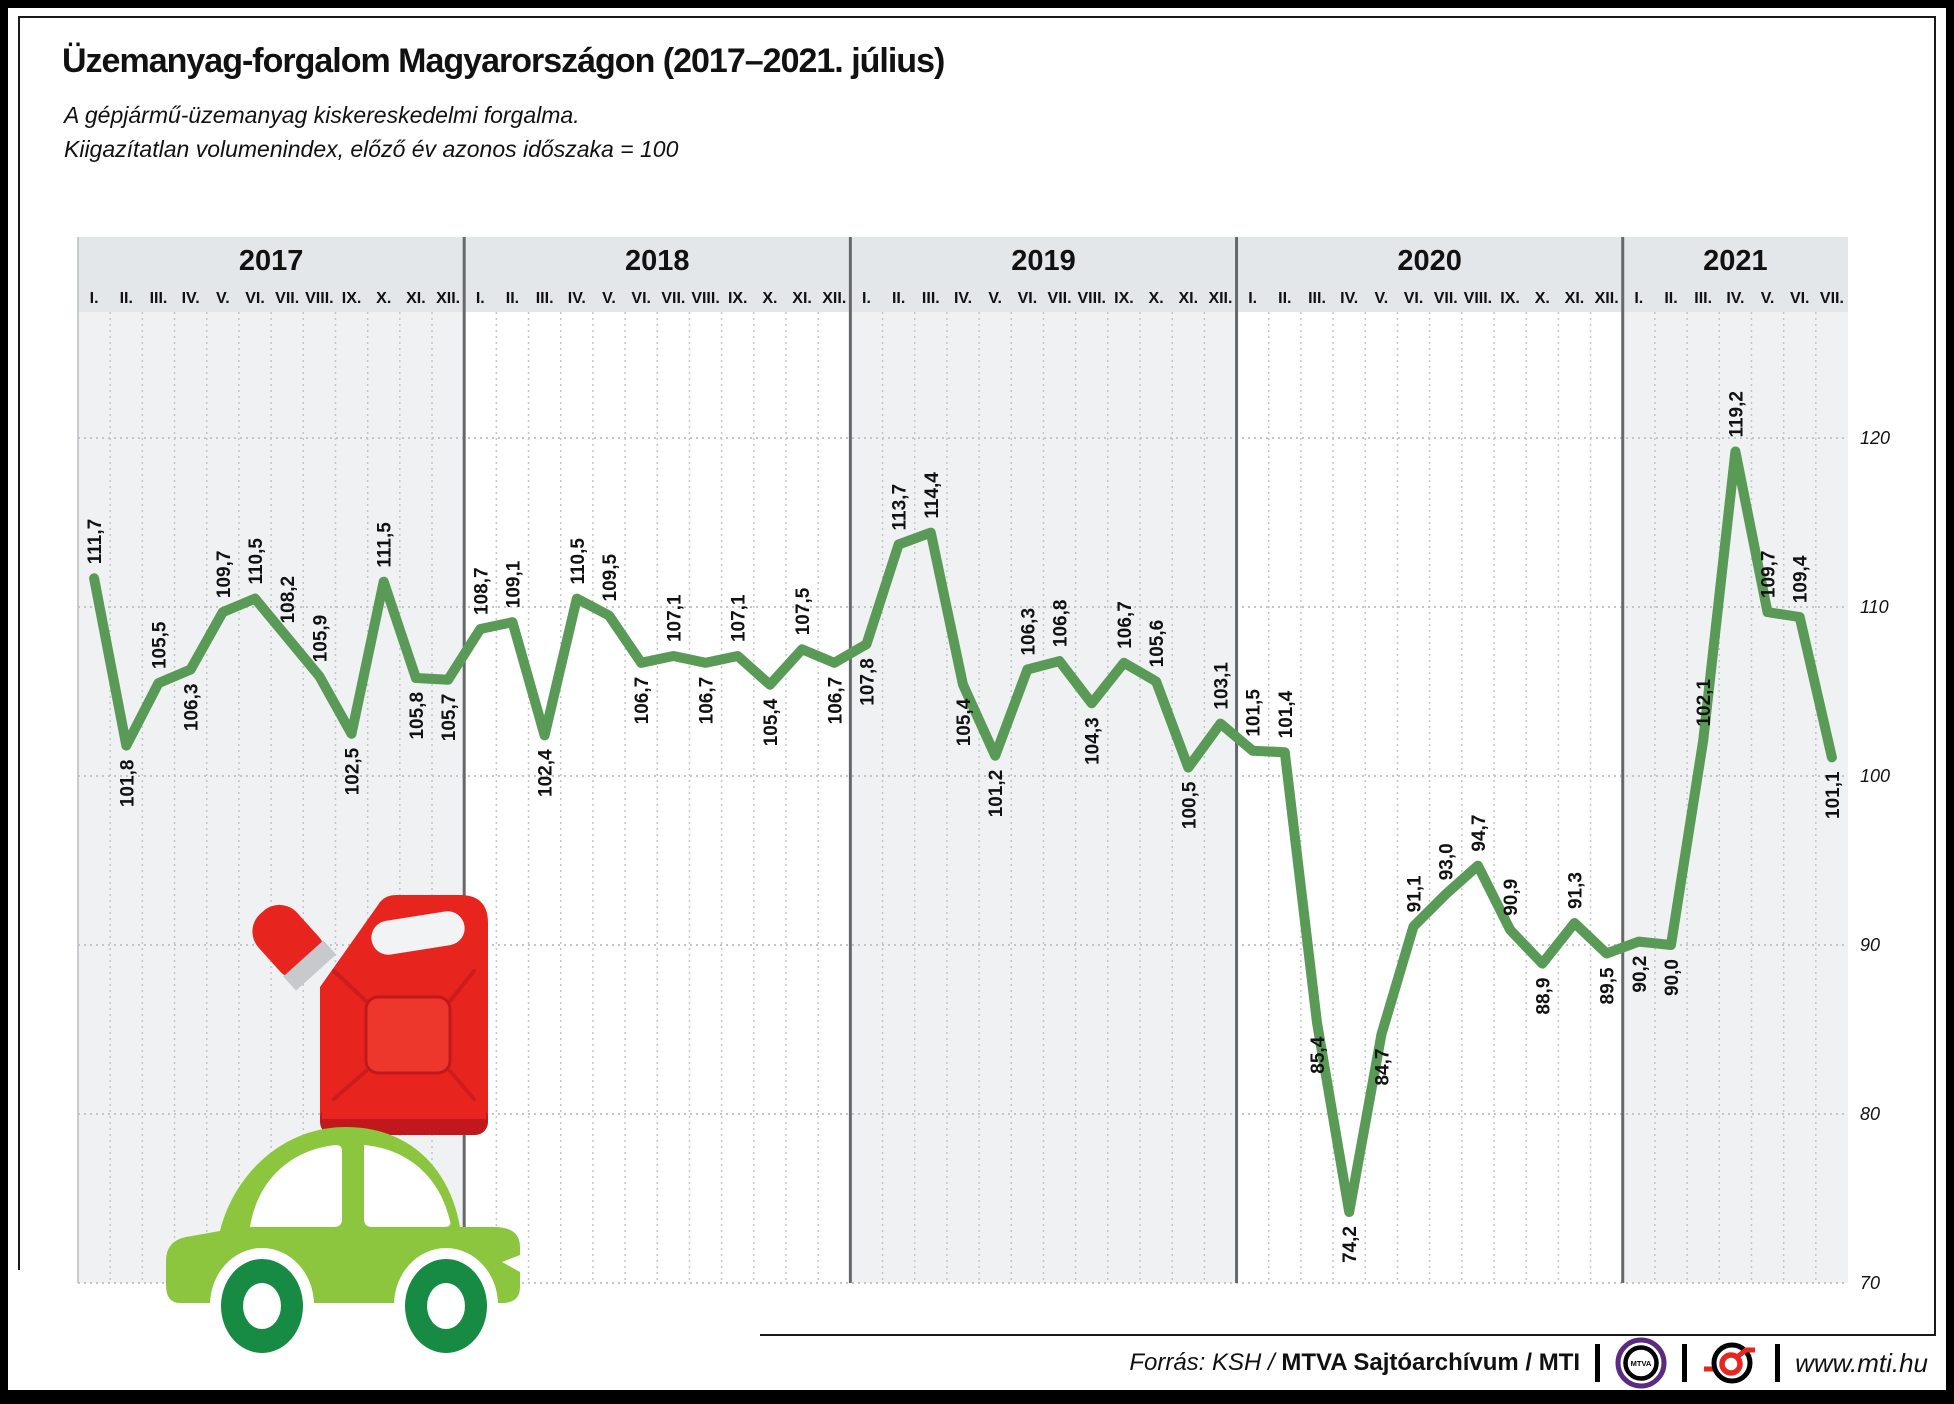 Image resolution: width=1954 pixels, height=1404 pixels. What do you see at coordinates (1415, 893) in the screenshot?
I see `value-label: 91,1` at bounding box center [1415, 893].